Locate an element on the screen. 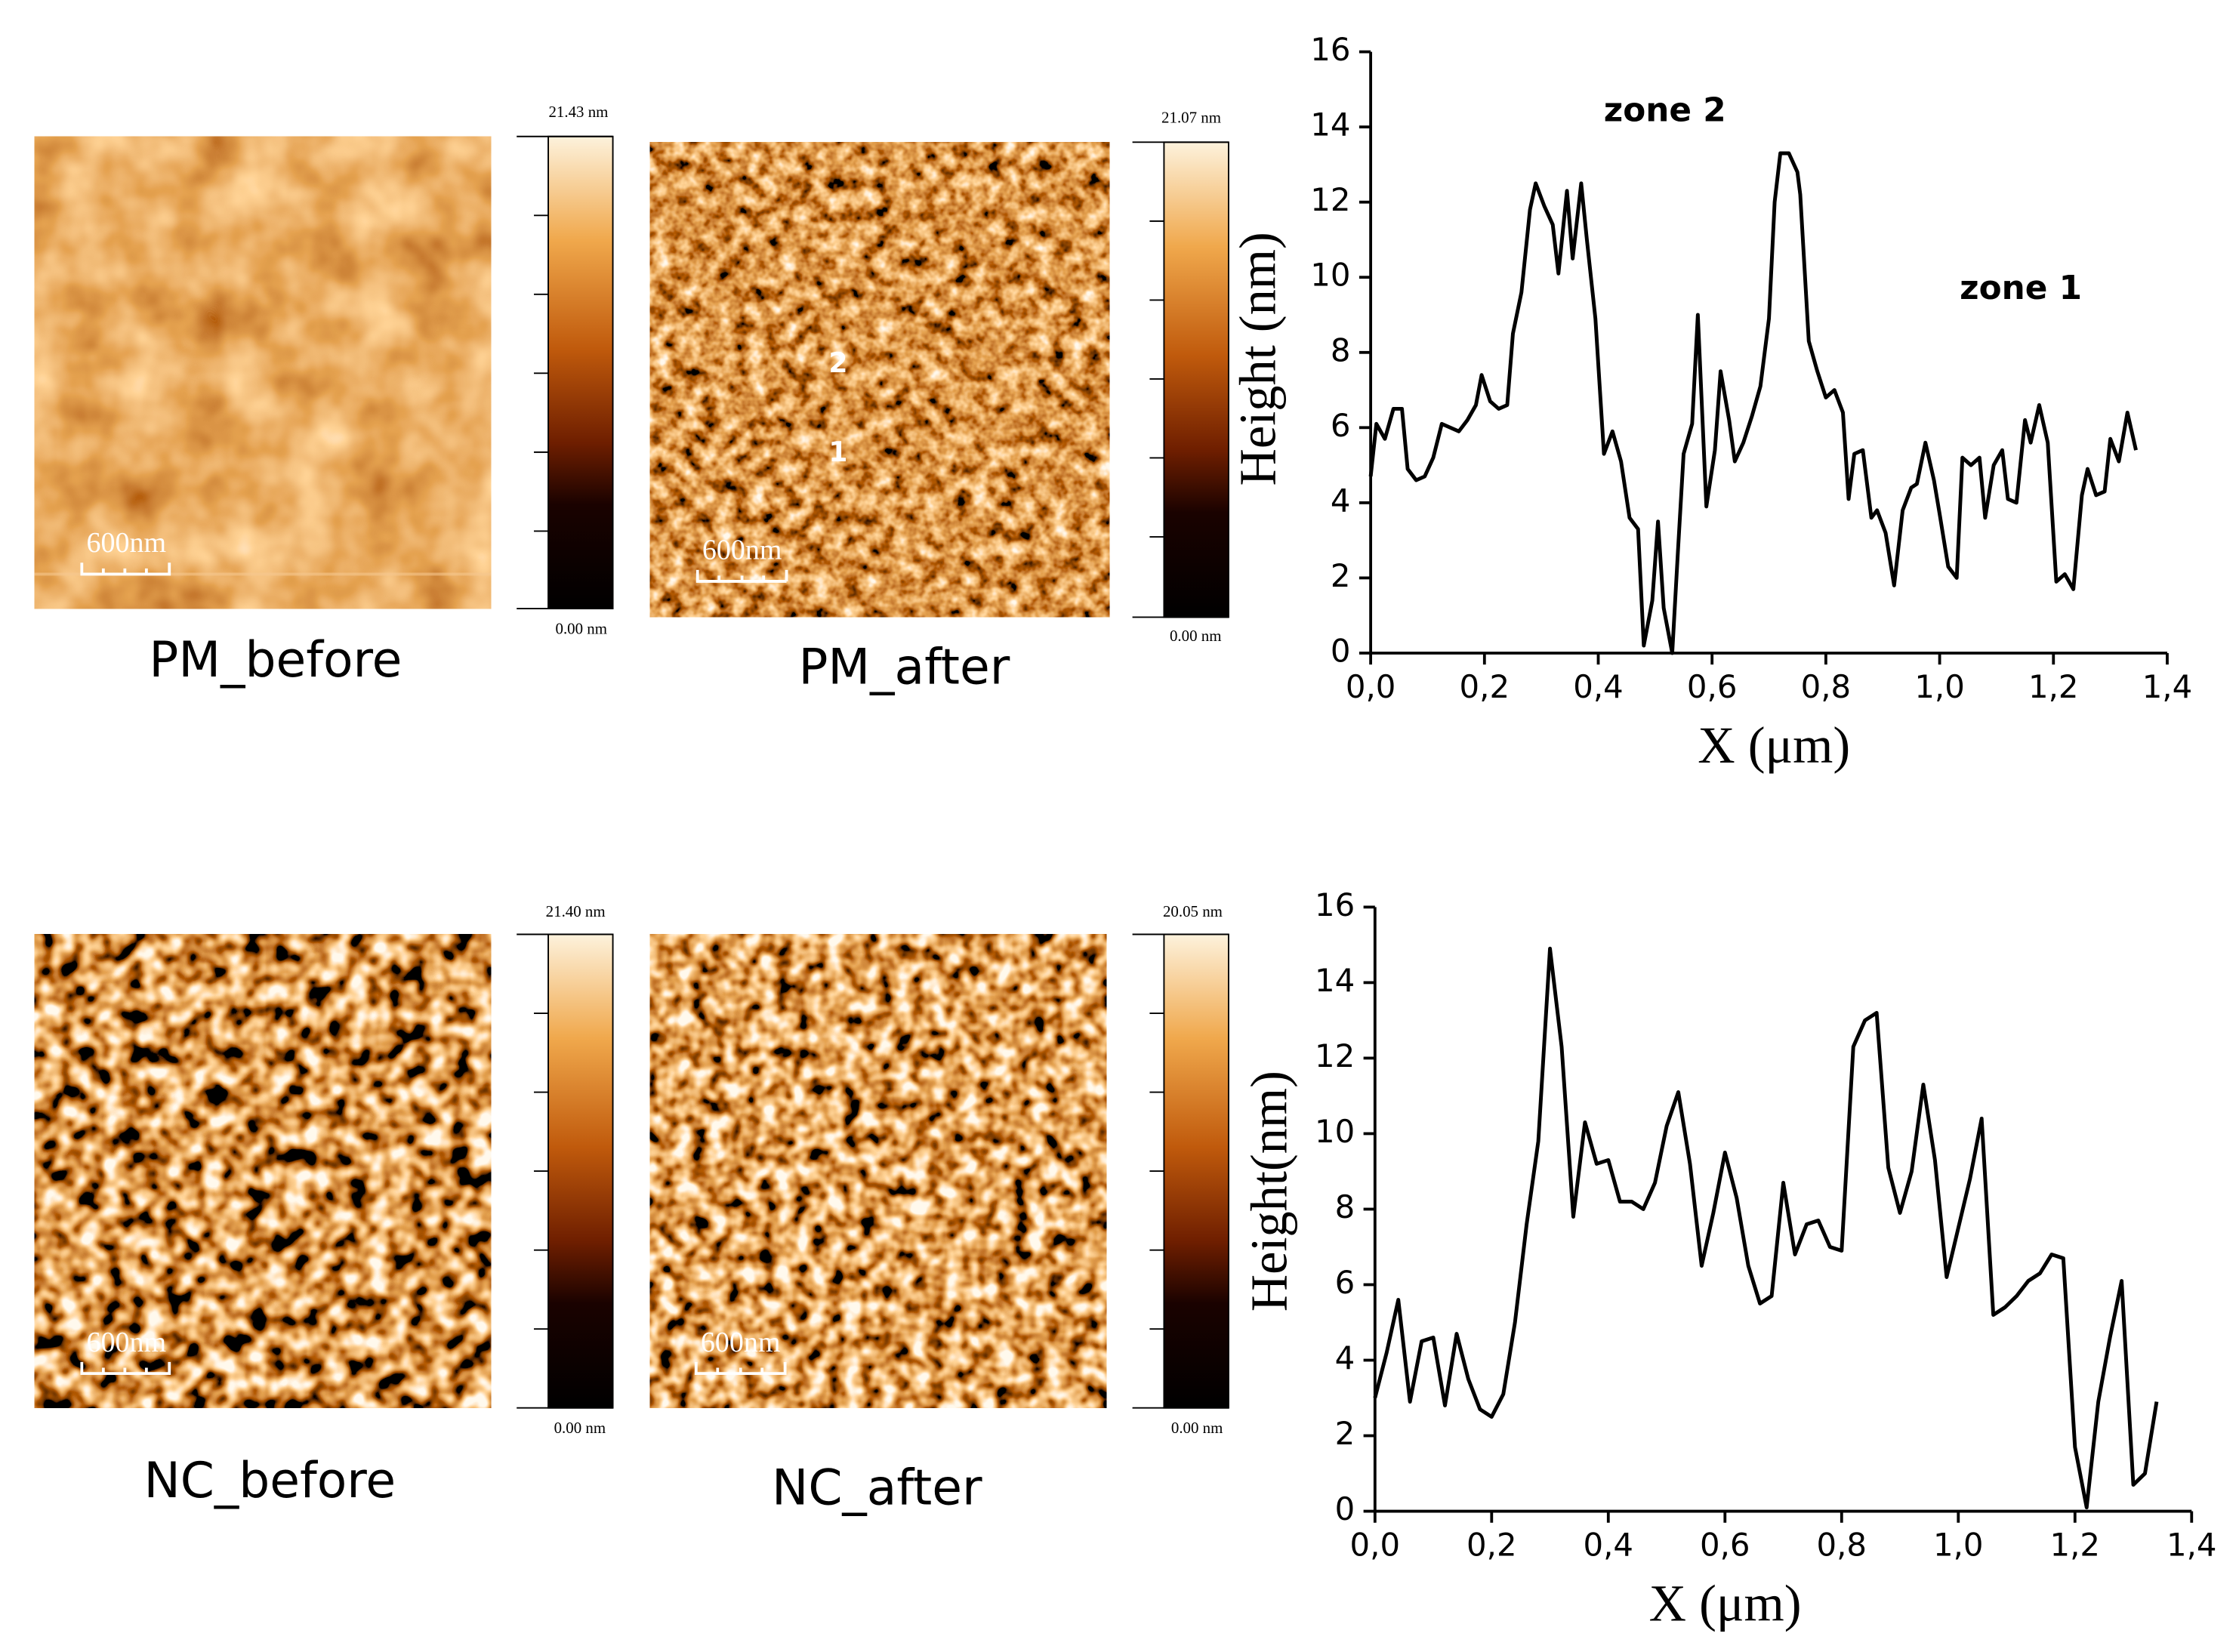 Image resolution: width=2239 pixels, height=1652 pixels. panel-caption: PM_after is located at coordinates (904, 667).